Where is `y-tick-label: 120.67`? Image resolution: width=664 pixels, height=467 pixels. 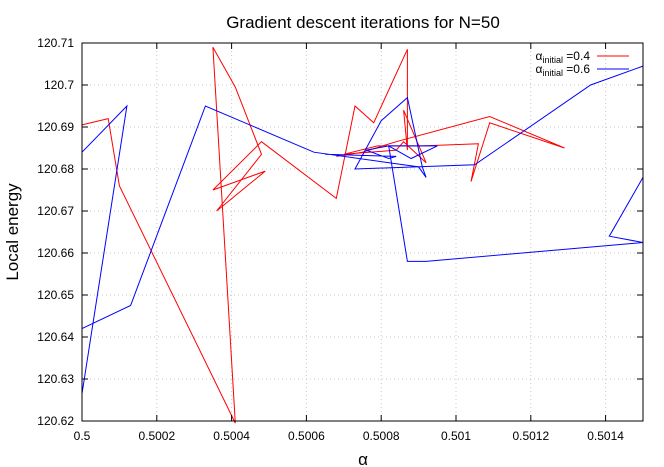
y-tick-label: 120.67 is located at coordinates (55, 211).